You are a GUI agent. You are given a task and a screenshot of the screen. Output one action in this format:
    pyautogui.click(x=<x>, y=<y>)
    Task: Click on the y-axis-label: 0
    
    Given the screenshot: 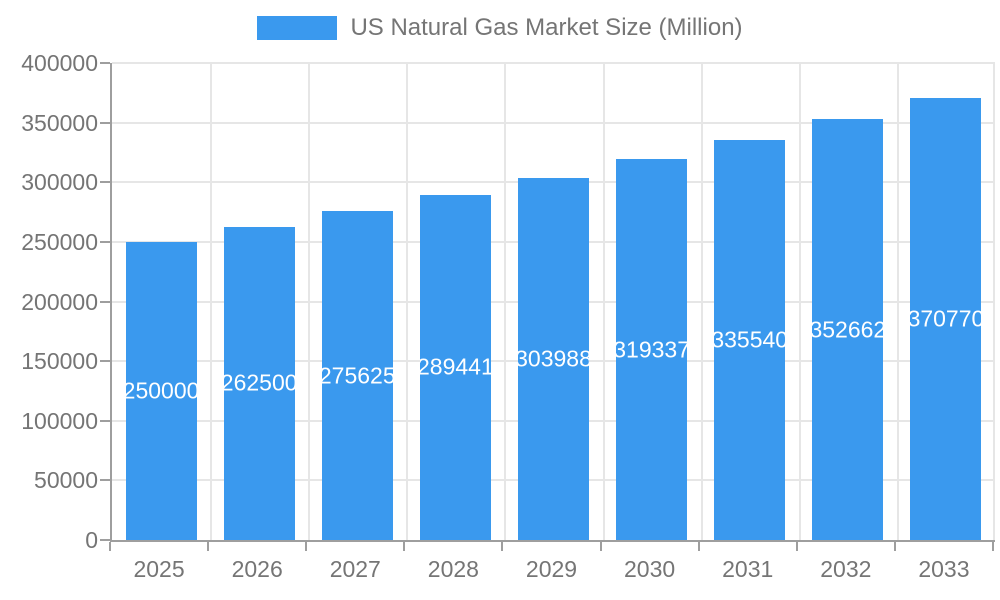 What is the action you would take?
    pyautogui.click(x=91, y=540)
    